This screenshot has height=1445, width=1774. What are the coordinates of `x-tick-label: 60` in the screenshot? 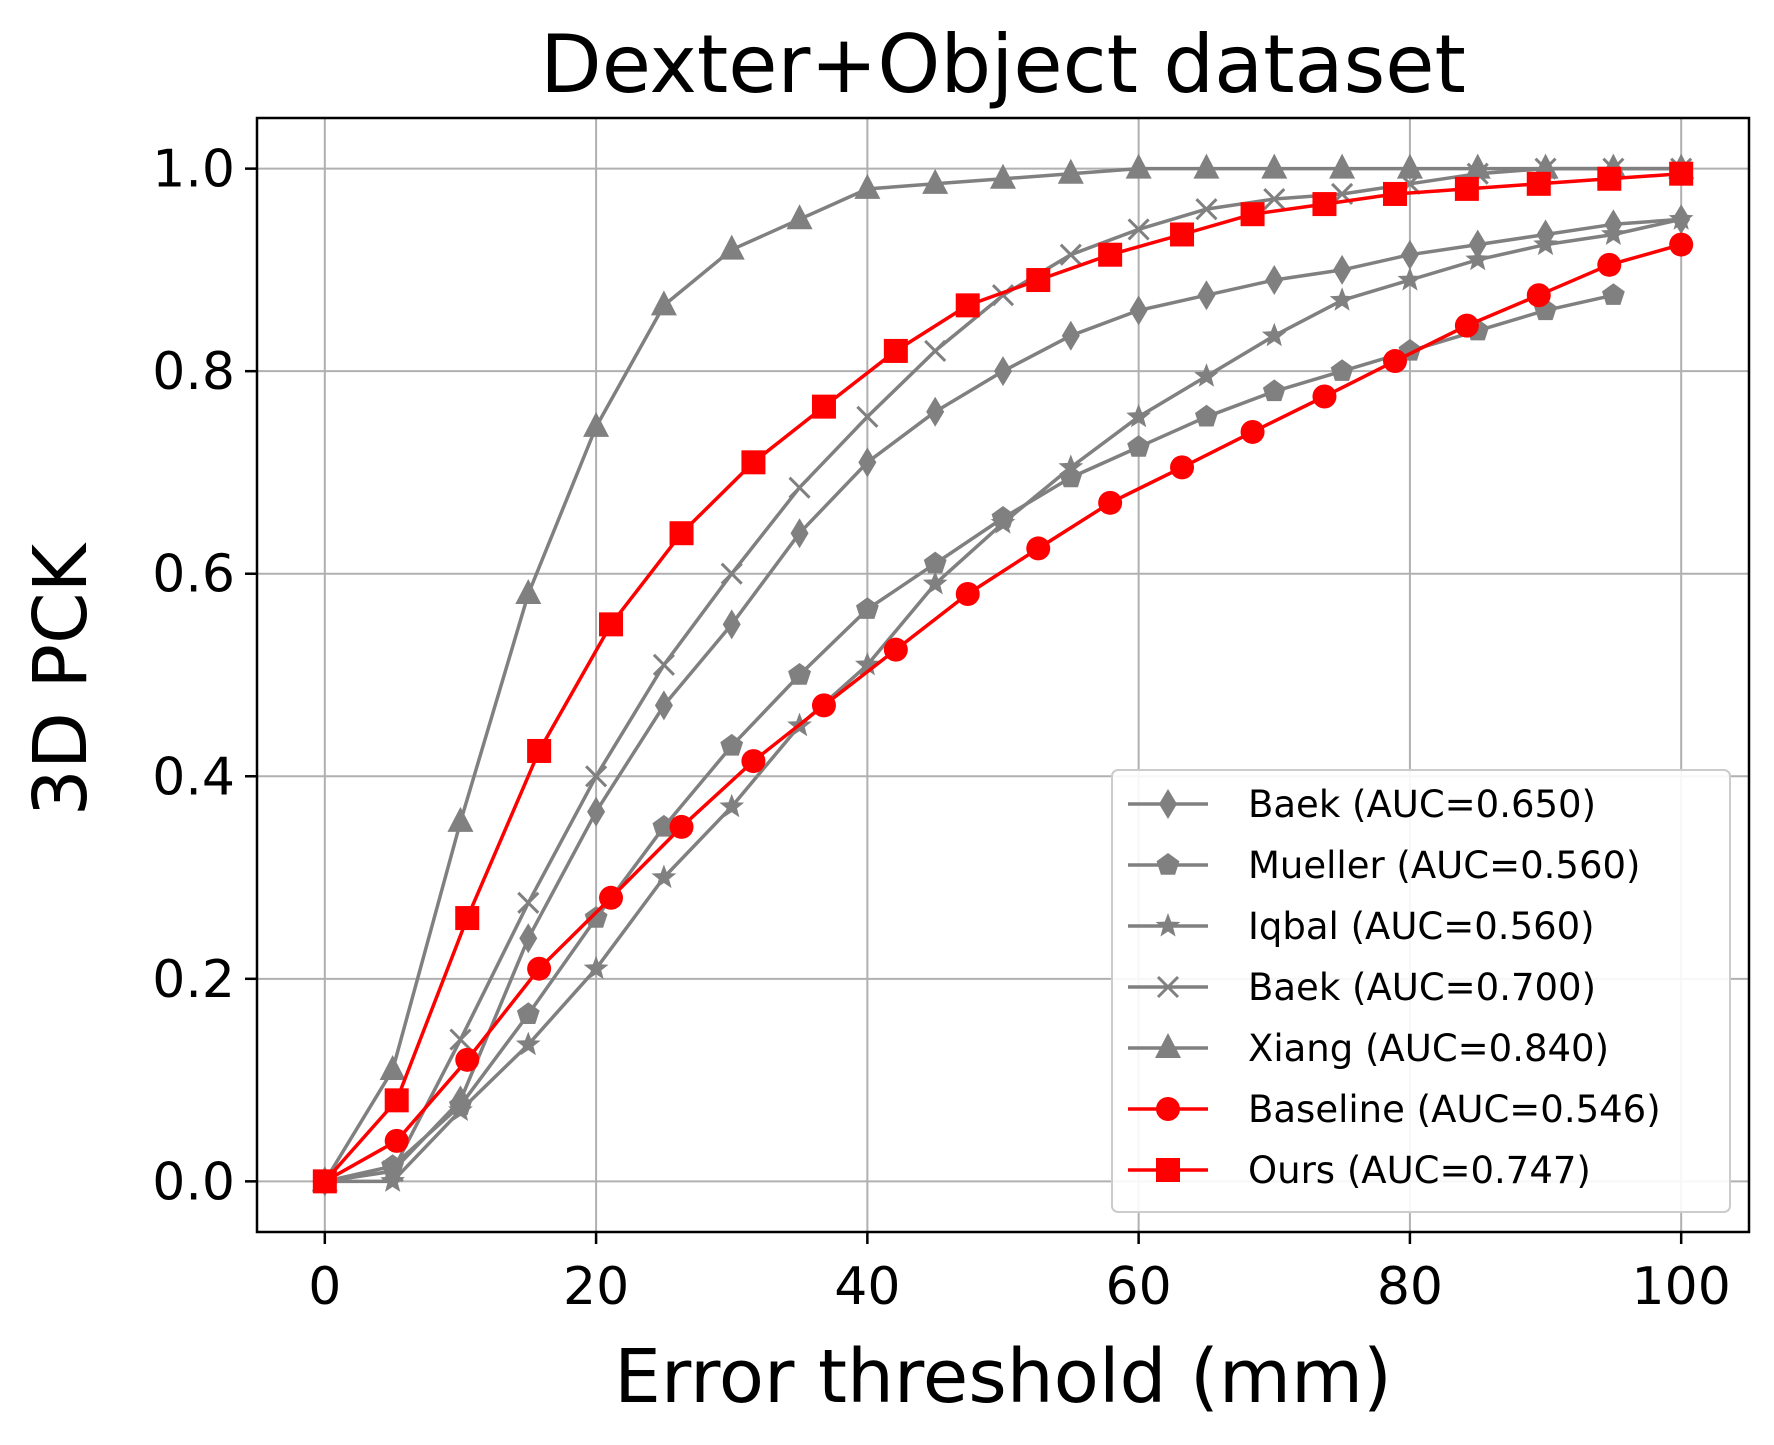 It's located at (1139, 1287).